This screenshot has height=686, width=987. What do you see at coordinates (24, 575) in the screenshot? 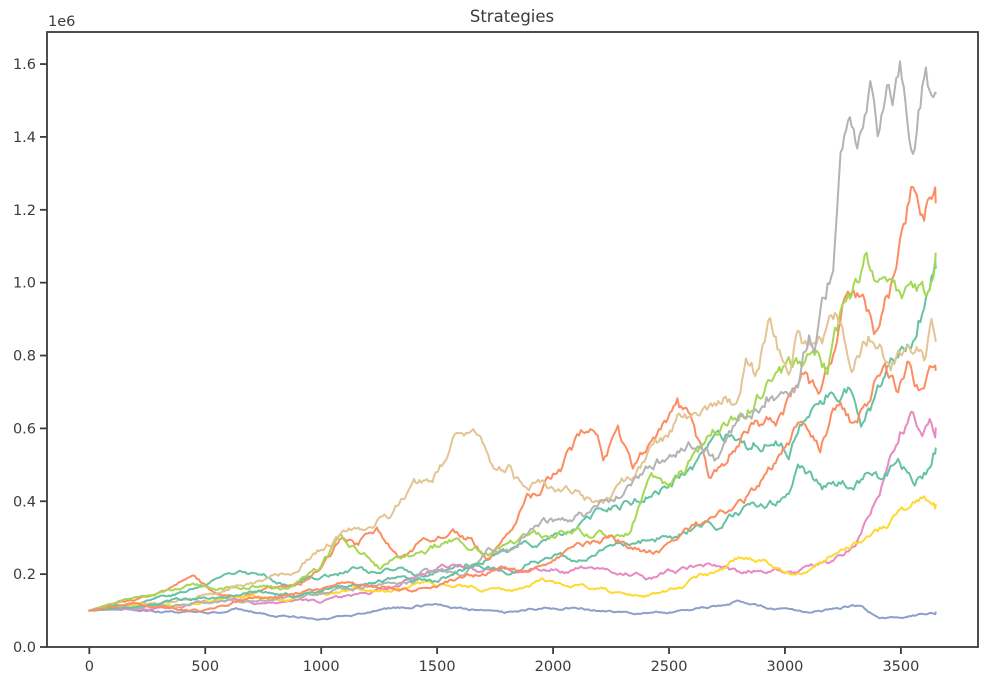
I see `y-tick-label: 0.2` at bounding box center [24, 575].